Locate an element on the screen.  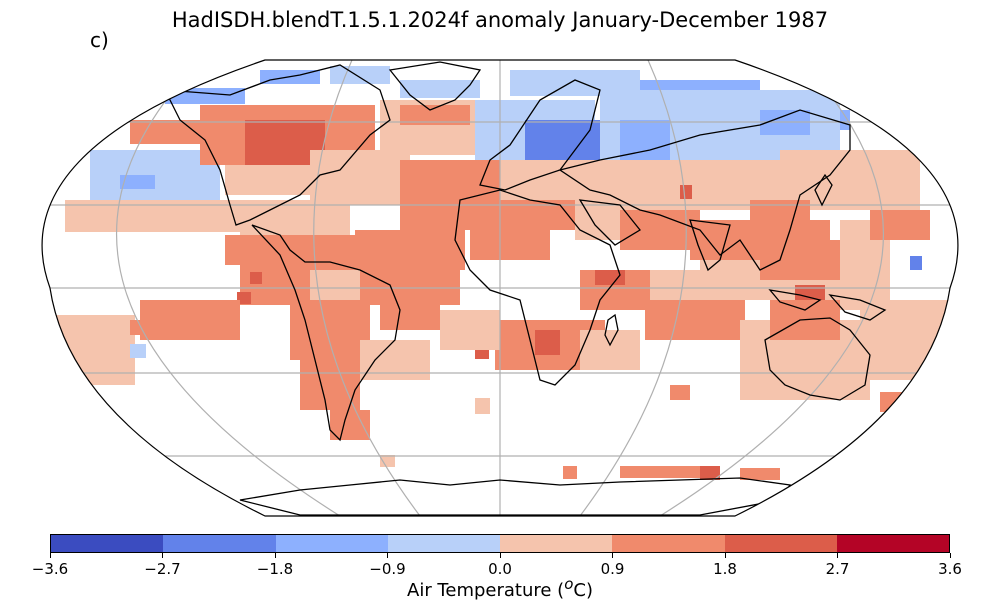
colorbar is located at coordinates (500, 543).